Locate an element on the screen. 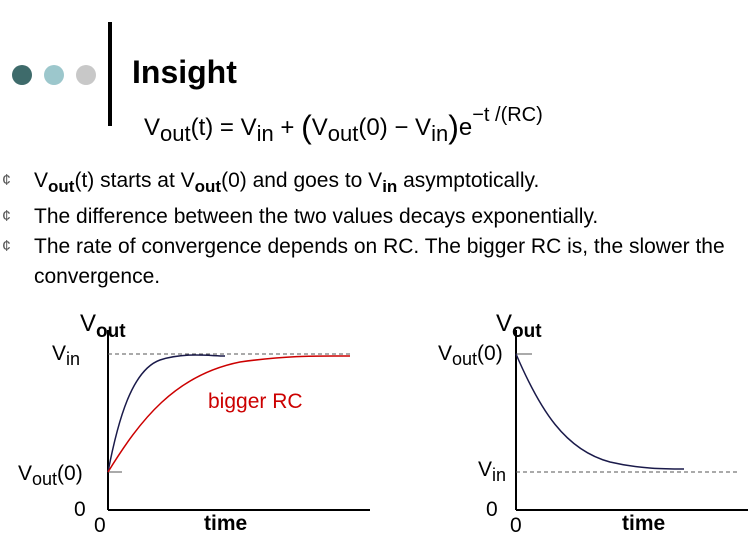 The width and height of the screenshot is (756, 540). left-vin-label: Vin is located at coordinates (66, 355).